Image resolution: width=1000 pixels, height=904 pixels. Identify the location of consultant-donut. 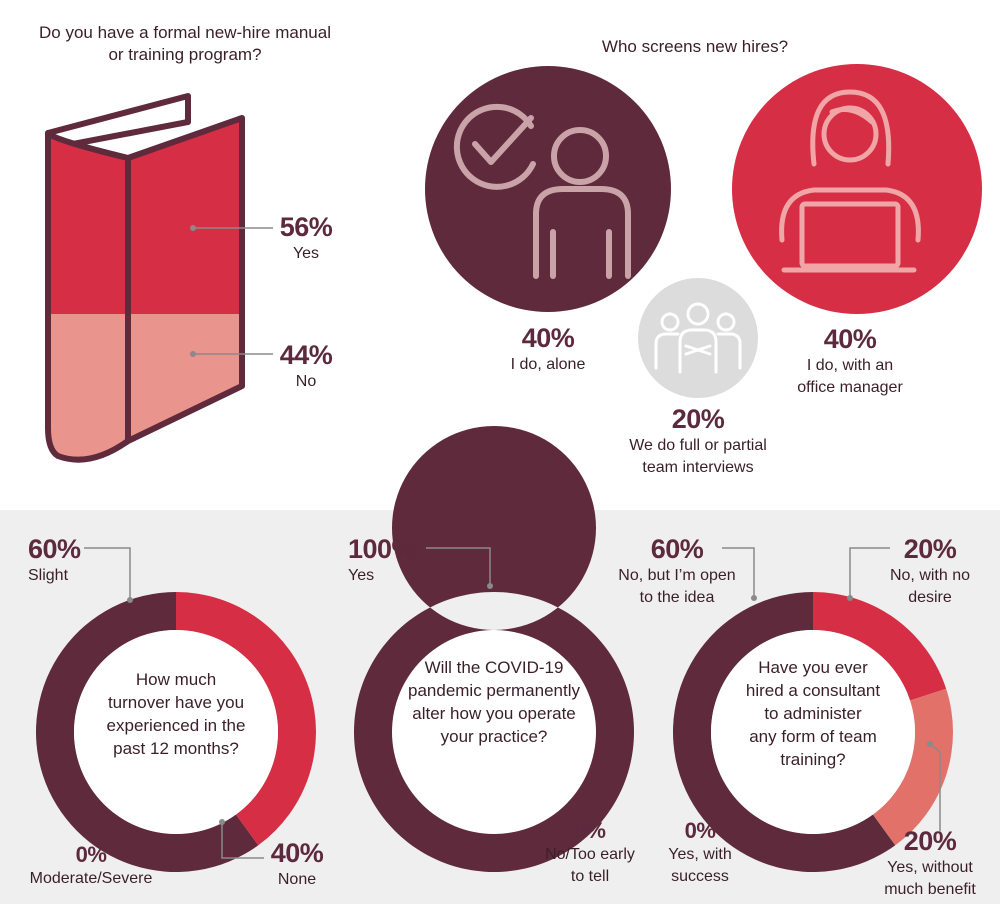
(813, 732).